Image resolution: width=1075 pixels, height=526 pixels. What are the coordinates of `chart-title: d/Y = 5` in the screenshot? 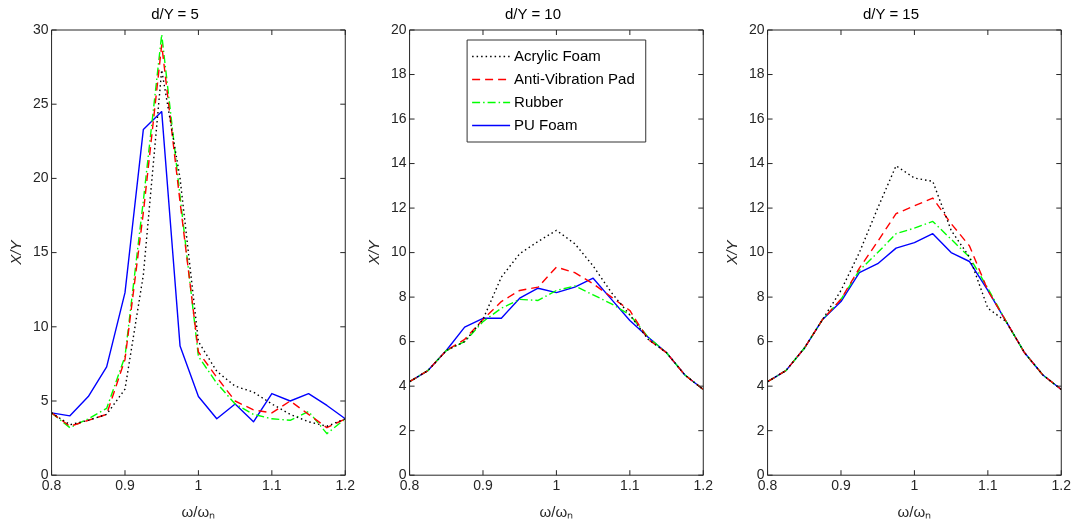 It's located at (175, 14).